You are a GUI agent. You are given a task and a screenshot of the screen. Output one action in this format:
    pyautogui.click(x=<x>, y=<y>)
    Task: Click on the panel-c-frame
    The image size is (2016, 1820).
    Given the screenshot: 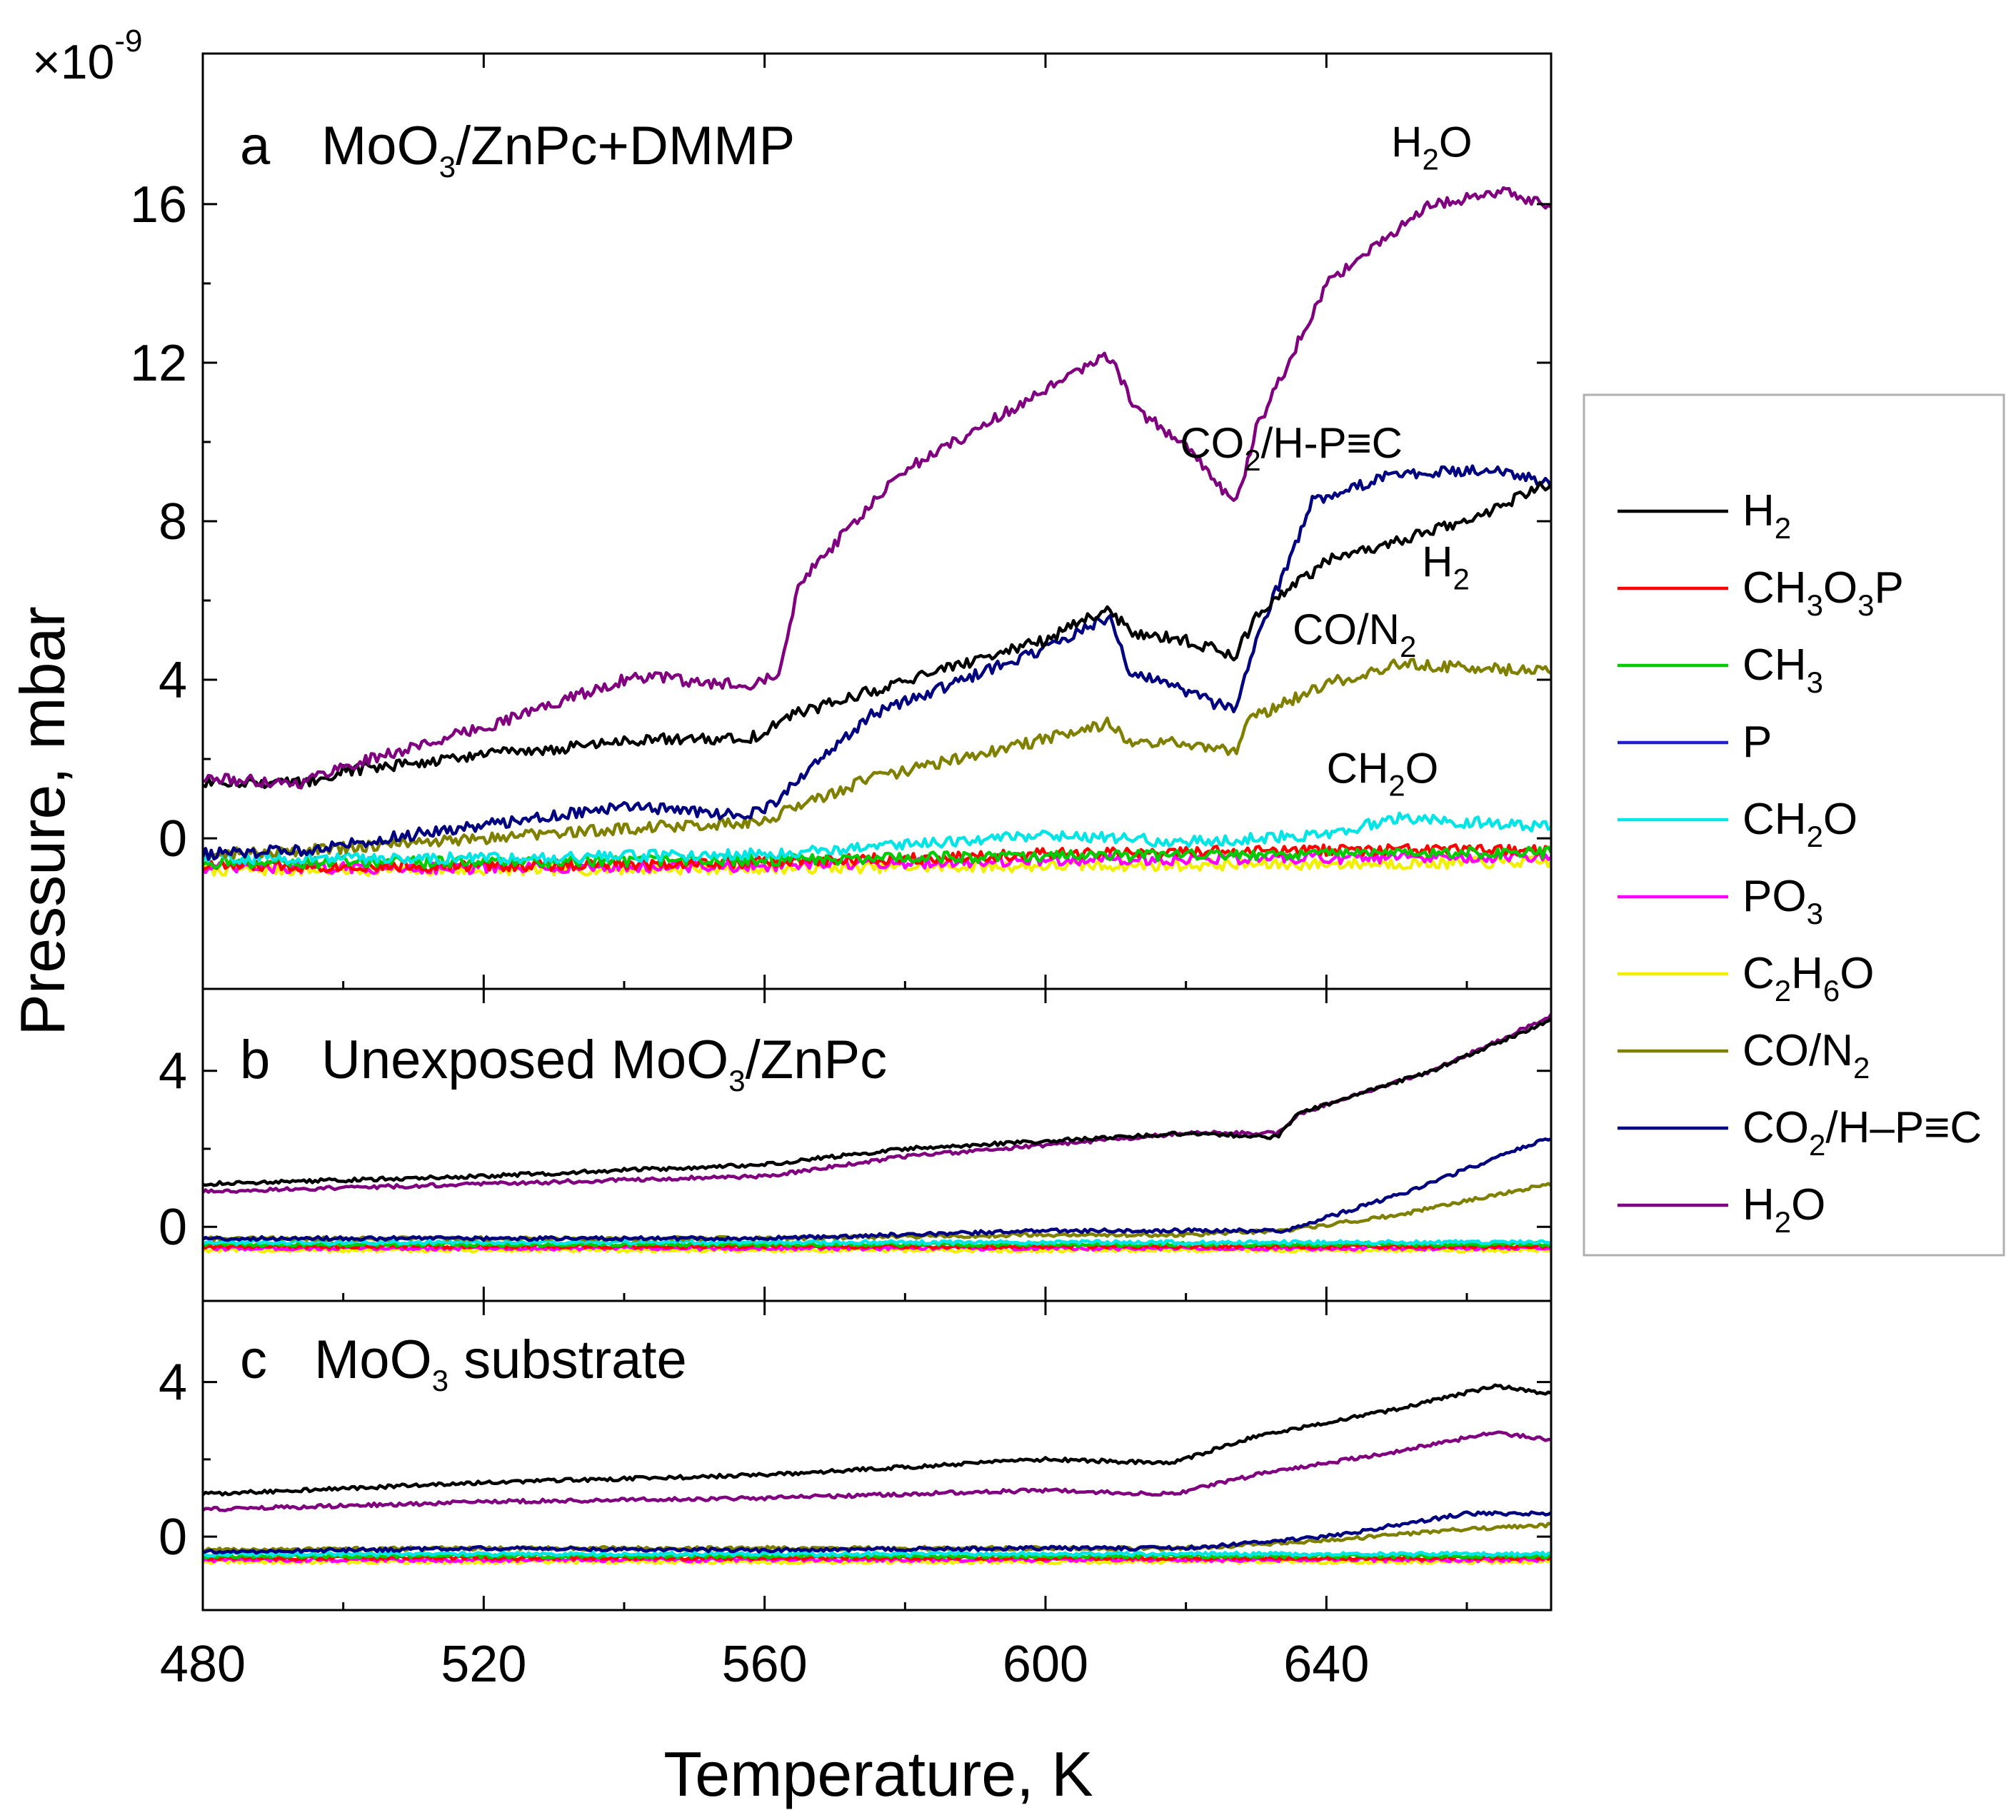 What is the action you would take?
    pyautogui.click(x=877, y=1455)
    